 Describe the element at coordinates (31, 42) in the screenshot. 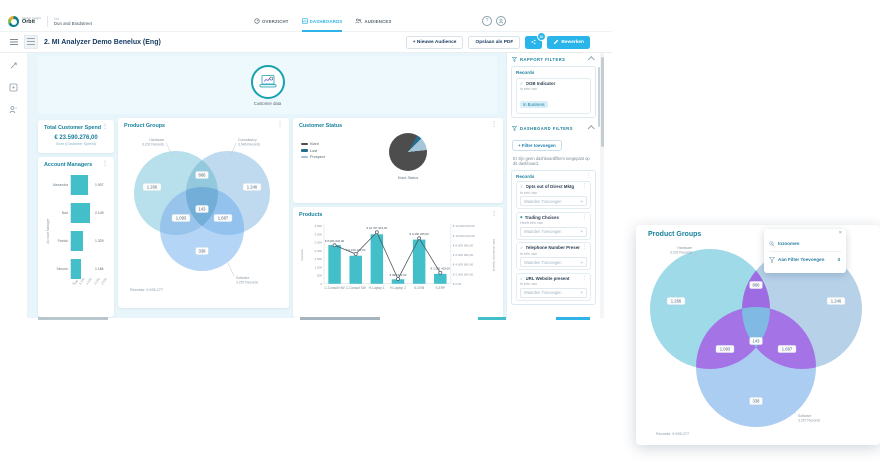

I see `report-logo` at that location.